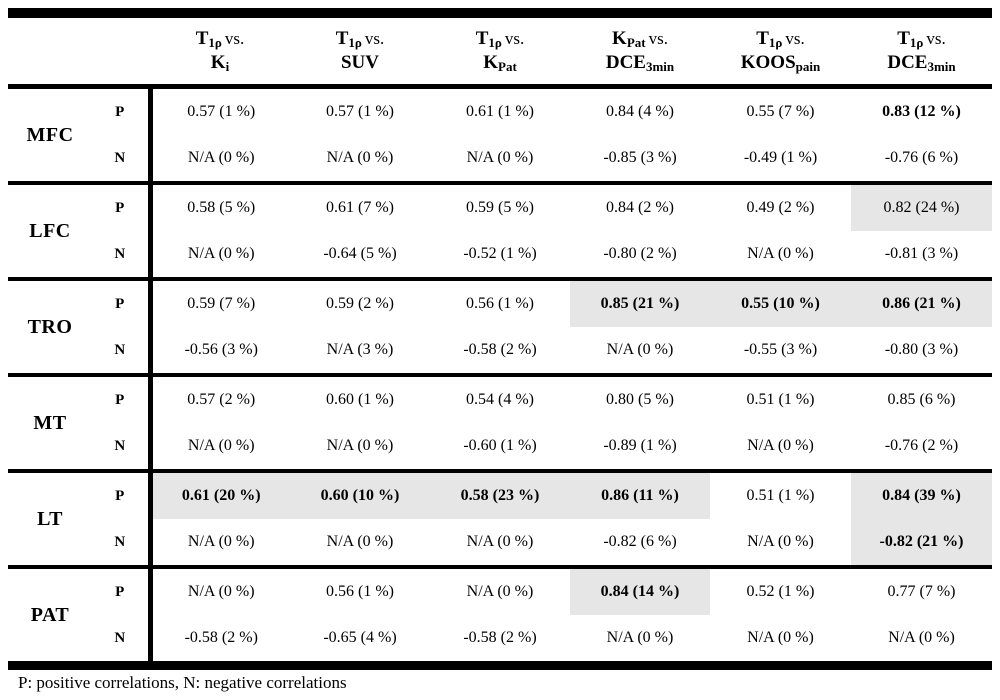 This screenshot has height=700, width=1000. Describe the element at coordinates (360, 206) in the screenshot. I see `value-cell: 0.61 (7 %)` at that location.